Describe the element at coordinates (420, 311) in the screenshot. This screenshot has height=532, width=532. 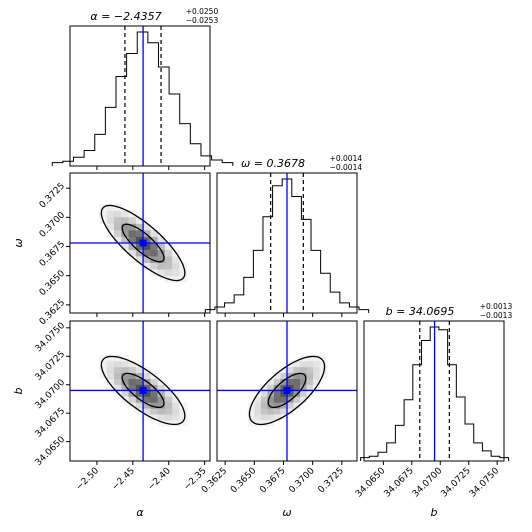
I see `panel-title: b = 34.0695` at that location.